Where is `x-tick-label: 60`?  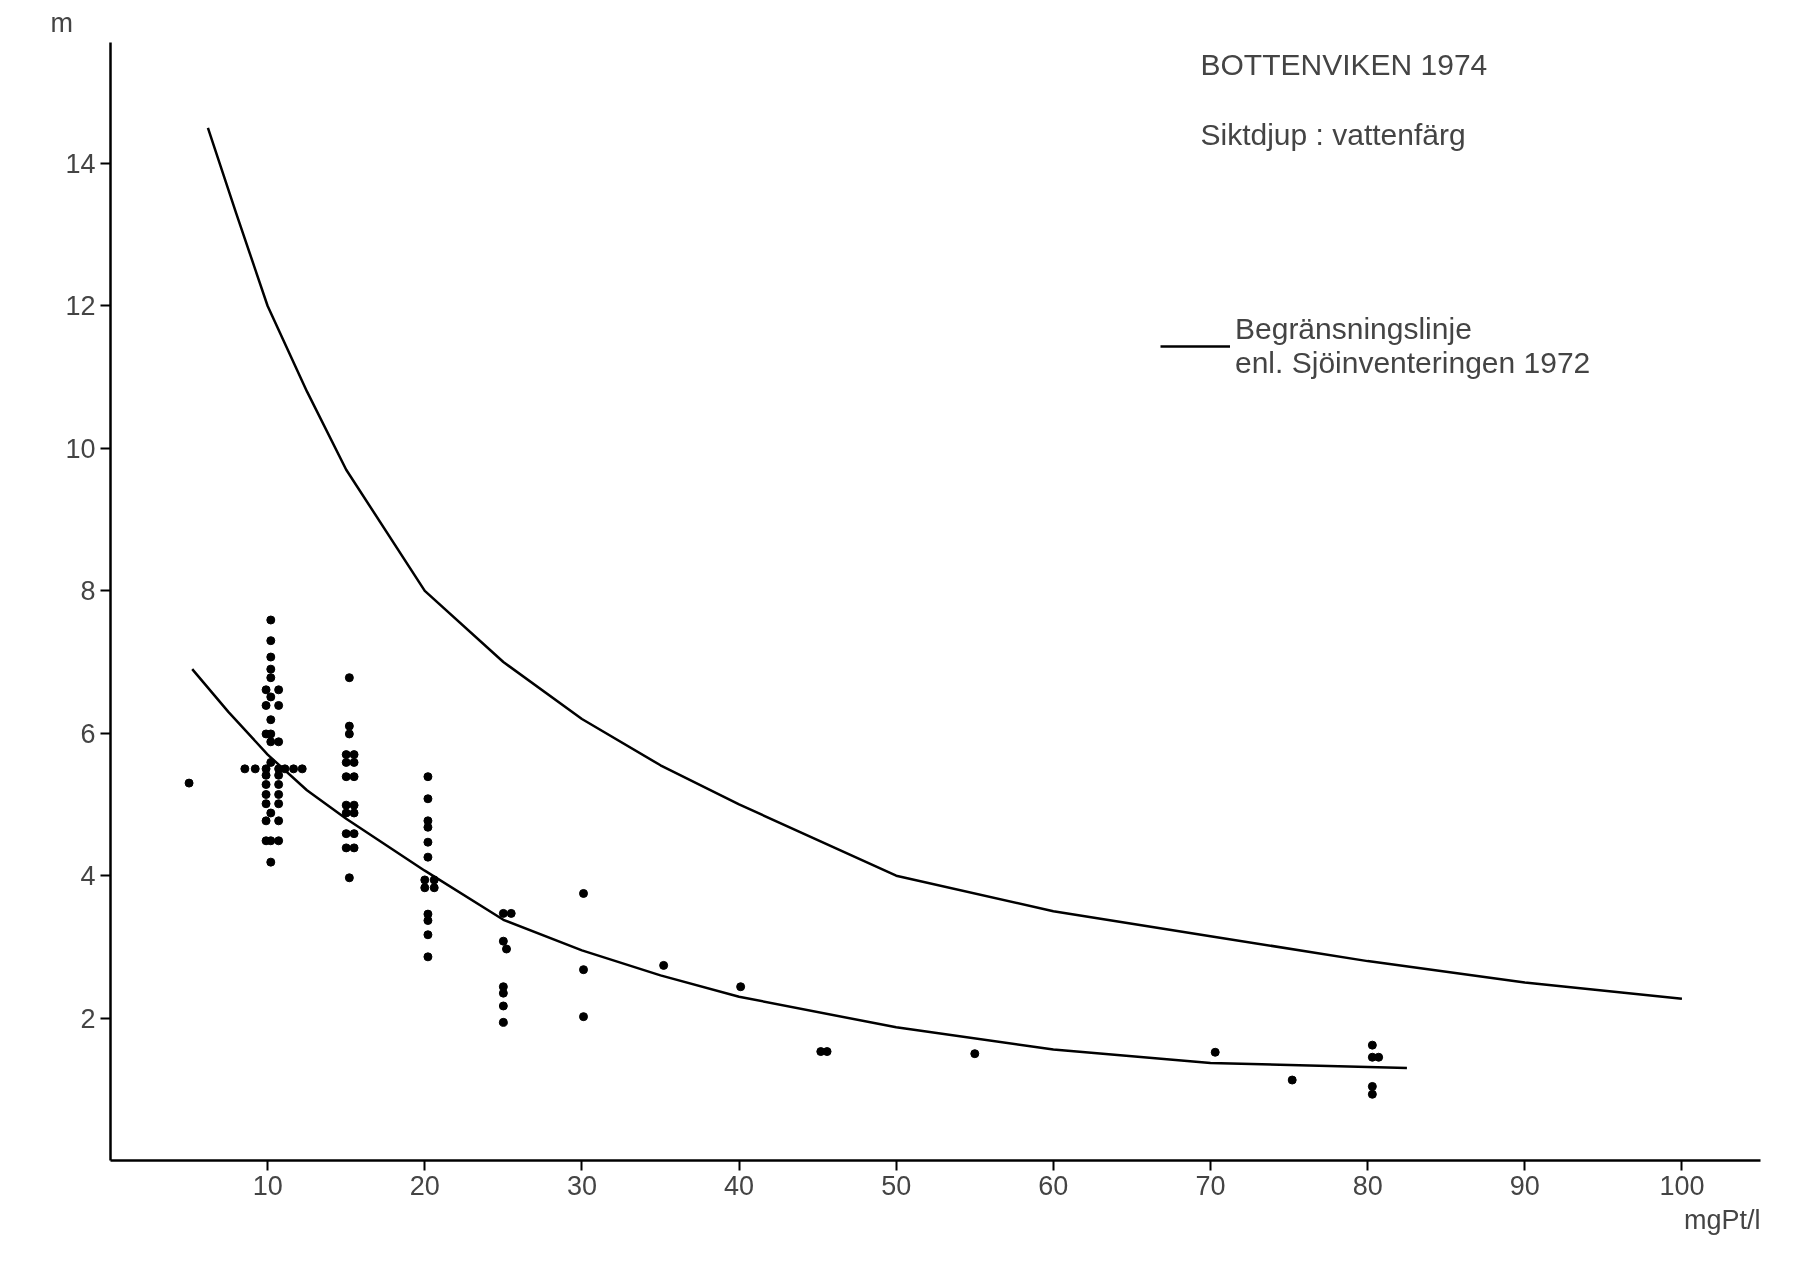 x-tick-label: 60 is located at coordinates (1053, 1185).